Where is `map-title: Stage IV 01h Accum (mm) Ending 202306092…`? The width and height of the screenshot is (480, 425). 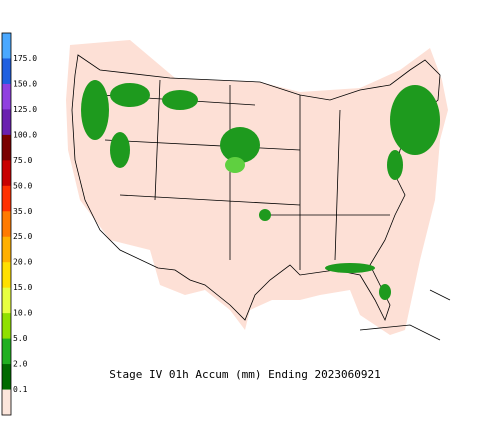
map-title: Stage IV 01h Accum (mm) Ending 202306092… is located at coordinates (245, 374).